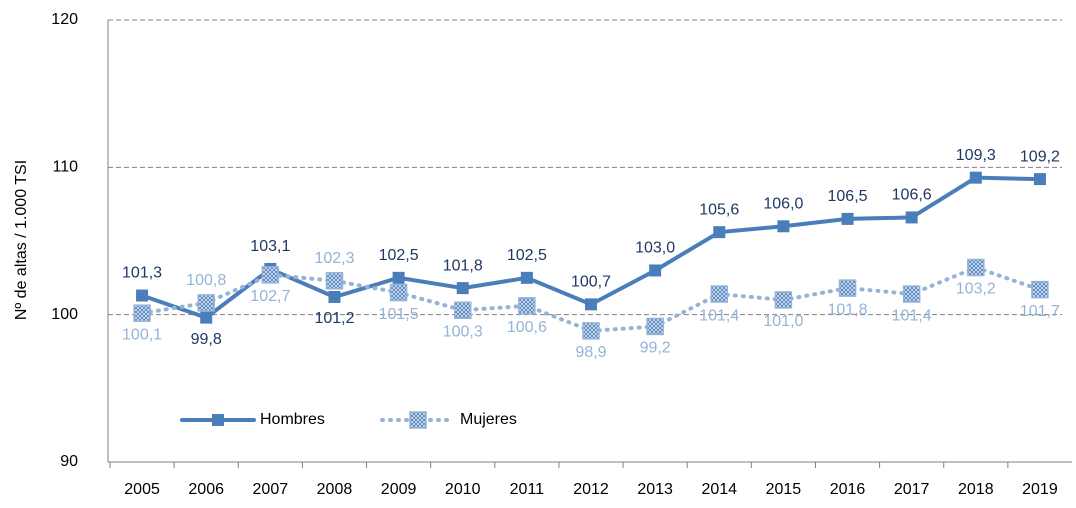  Describe the element at coordinates (784, 489) in the screenshot. I see `x-tick-label: 2015` at that location.